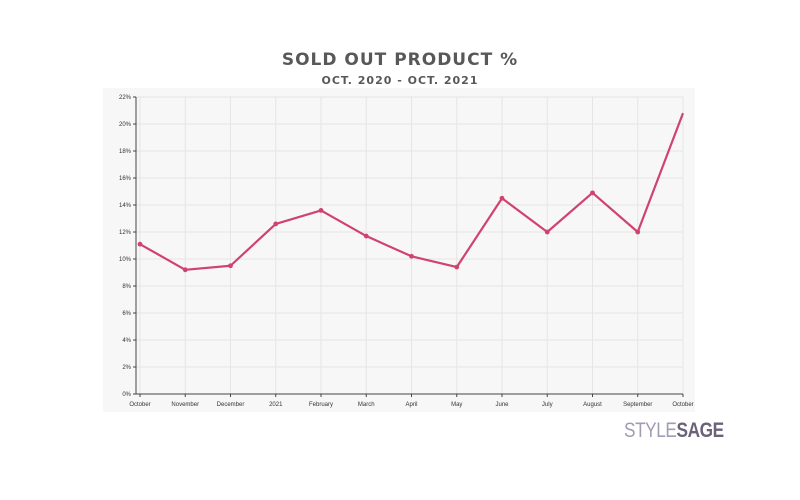 The width and height of the screenshot is (800, 500). What do you see at coordinates (400, 60) in the screenshot?
I see `chart-title: SOLD OUT PRODUCT %` at bounding box center [400, 60].